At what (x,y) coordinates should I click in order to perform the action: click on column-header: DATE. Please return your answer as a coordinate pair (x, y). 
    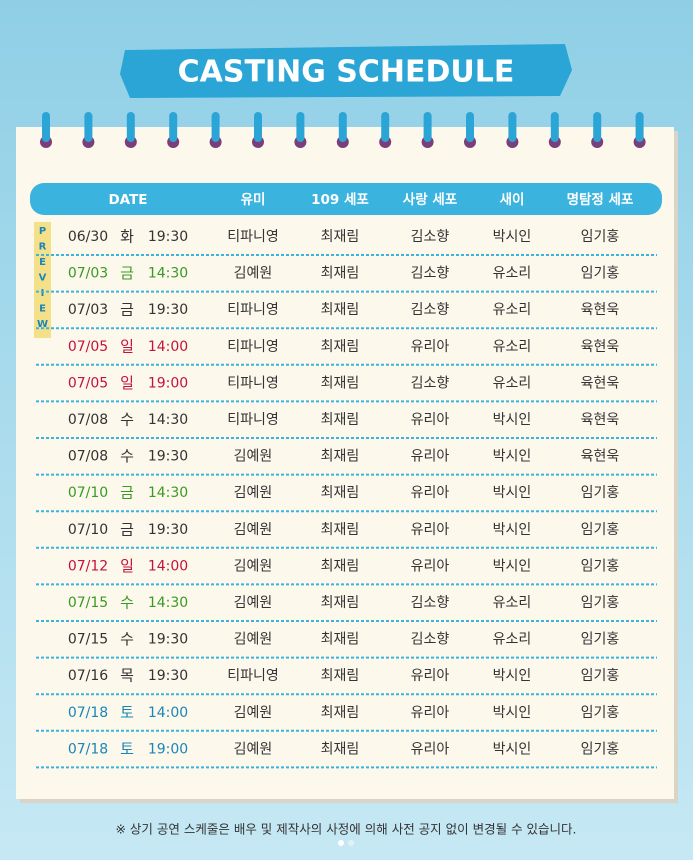
    Looking at the image, I should click on (127, 200).